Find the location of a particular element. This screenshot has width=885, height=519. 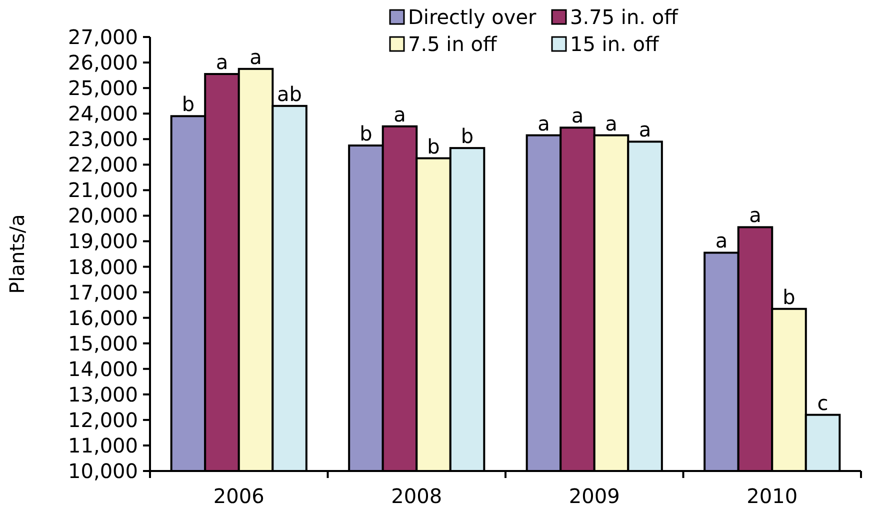

x-tick-label: 2009 is located at coordinates (594, 496).